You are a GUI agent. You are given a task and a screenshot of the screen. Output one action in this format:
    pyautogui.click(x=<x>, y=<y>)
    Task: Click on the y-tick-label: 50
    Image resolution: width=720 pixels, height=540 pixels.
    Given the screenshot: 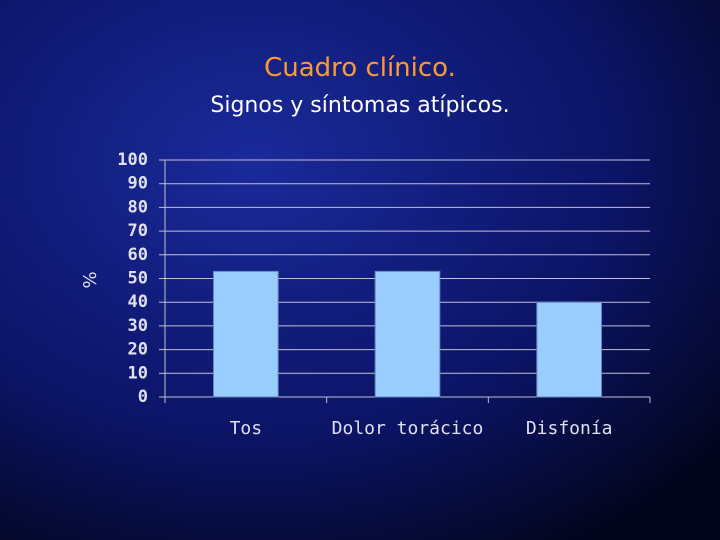 What is the action you would take?
    pyautogui.click(x=138, y=279)
    